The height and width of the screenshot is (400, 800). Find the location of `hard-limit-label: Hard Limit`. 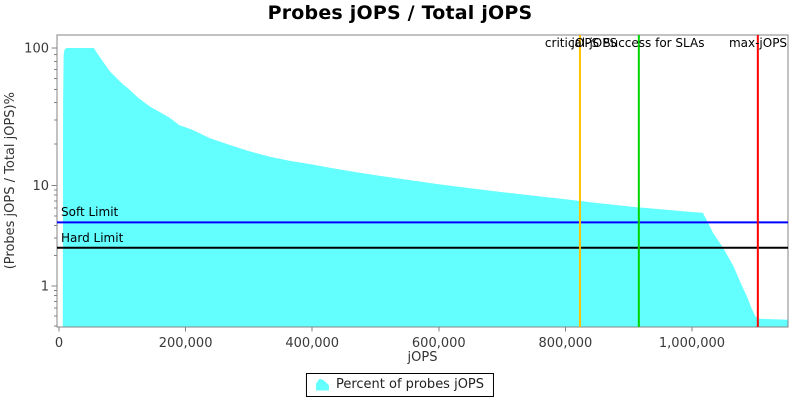

hard-limit-label: Hard Limit is located at coordinates (92, 238).